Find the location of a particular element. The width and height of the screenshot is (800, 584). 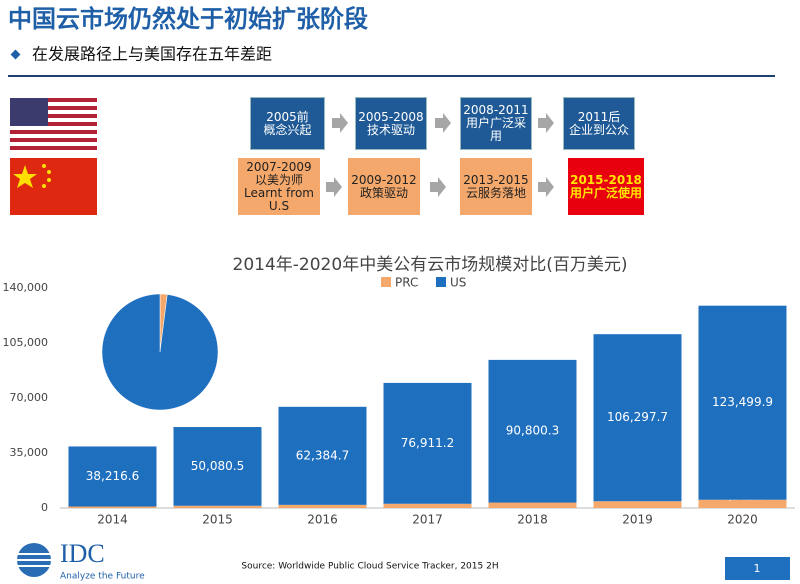

data-label: 90,800.3 is located at coordinates (532, 431).